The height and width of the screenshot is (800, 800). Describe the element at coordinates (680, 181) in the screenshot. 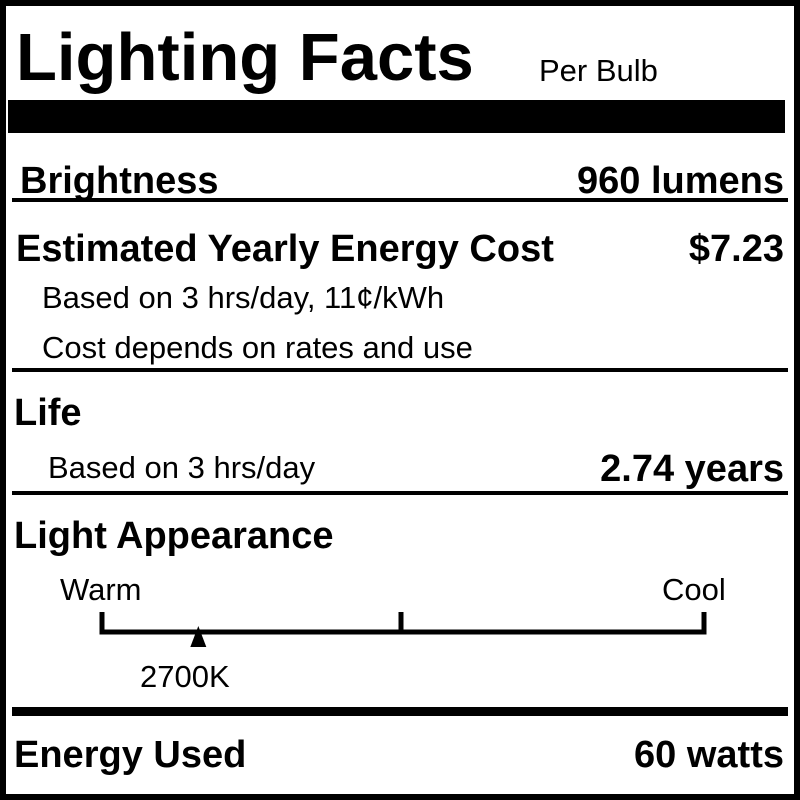

I see `brightness-value: 960 lumens` at that location.